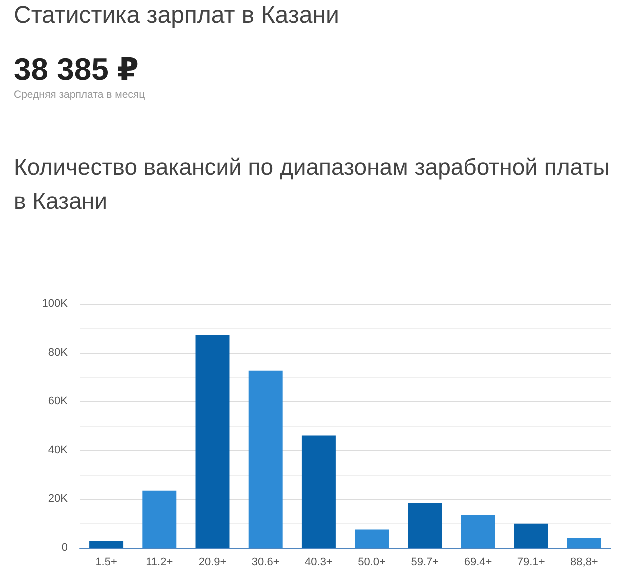  I want to click on text: 38 385 ₽, so click(76, 70).